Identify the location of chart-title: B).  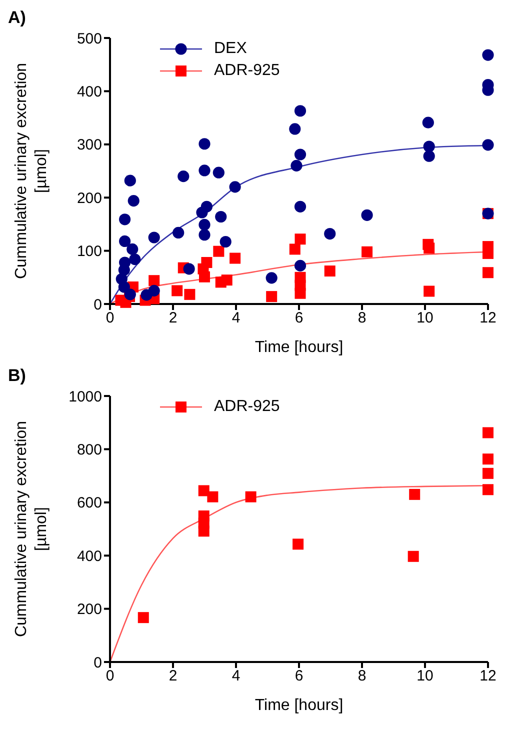
(17, 376).